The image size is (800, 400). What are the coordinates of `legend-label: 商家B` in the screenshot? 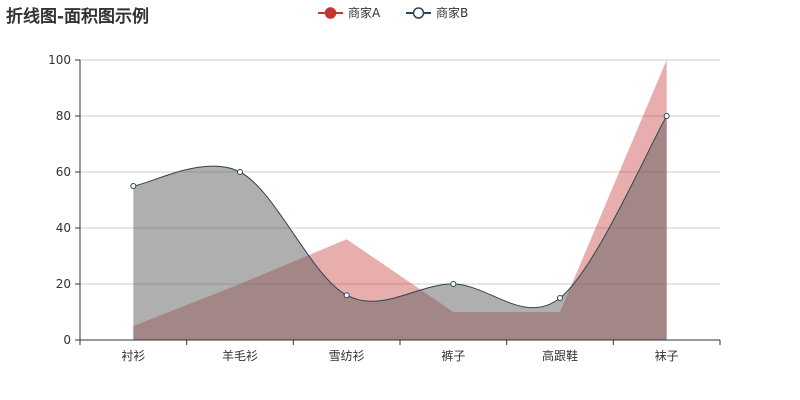 It's located at (452, 12).